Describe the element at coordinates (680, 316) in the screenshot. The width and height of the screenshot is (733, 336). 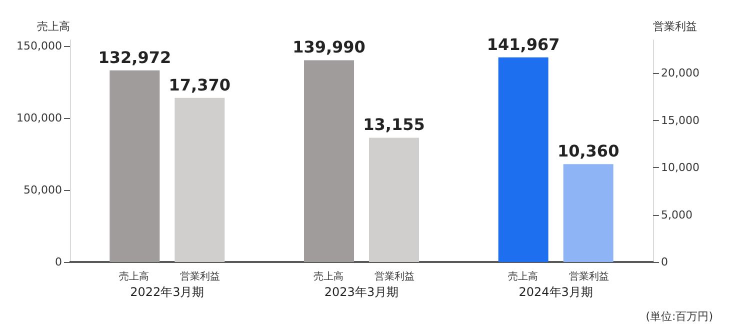
I see `text: (単位:百万円)` at that location.